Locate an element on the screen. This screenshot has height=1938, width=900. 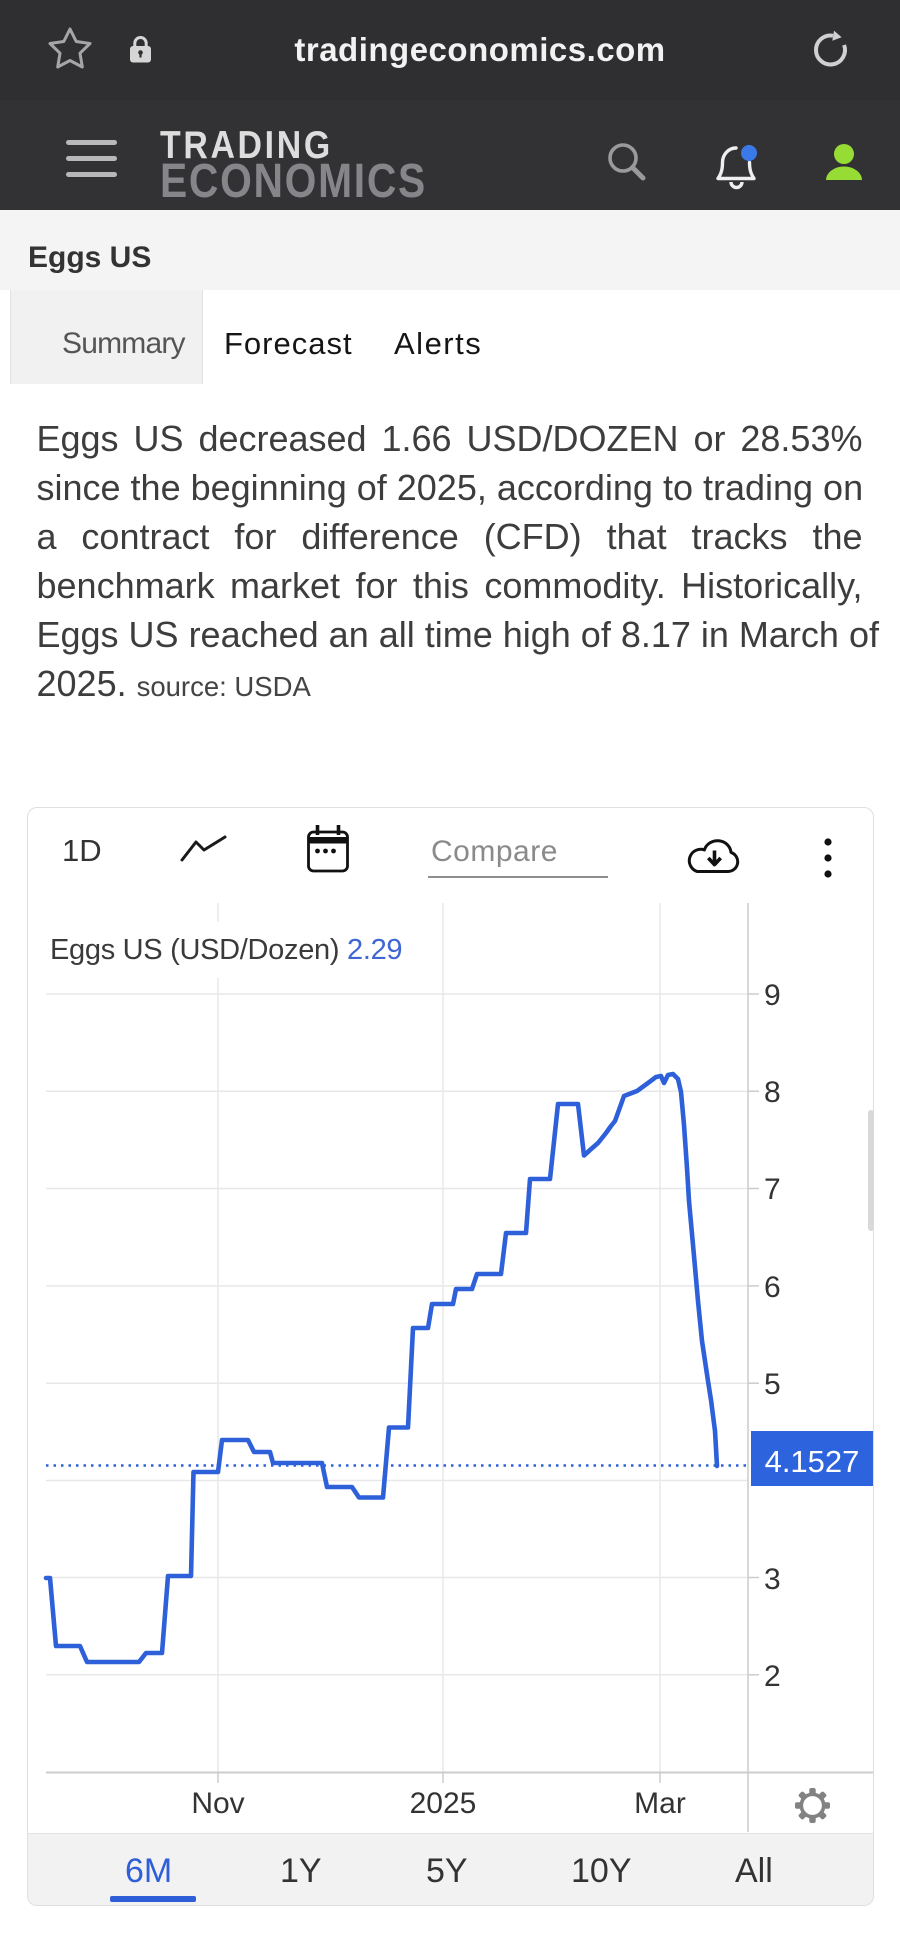
svg-text: 8 is located at coordinates (772, 1092).